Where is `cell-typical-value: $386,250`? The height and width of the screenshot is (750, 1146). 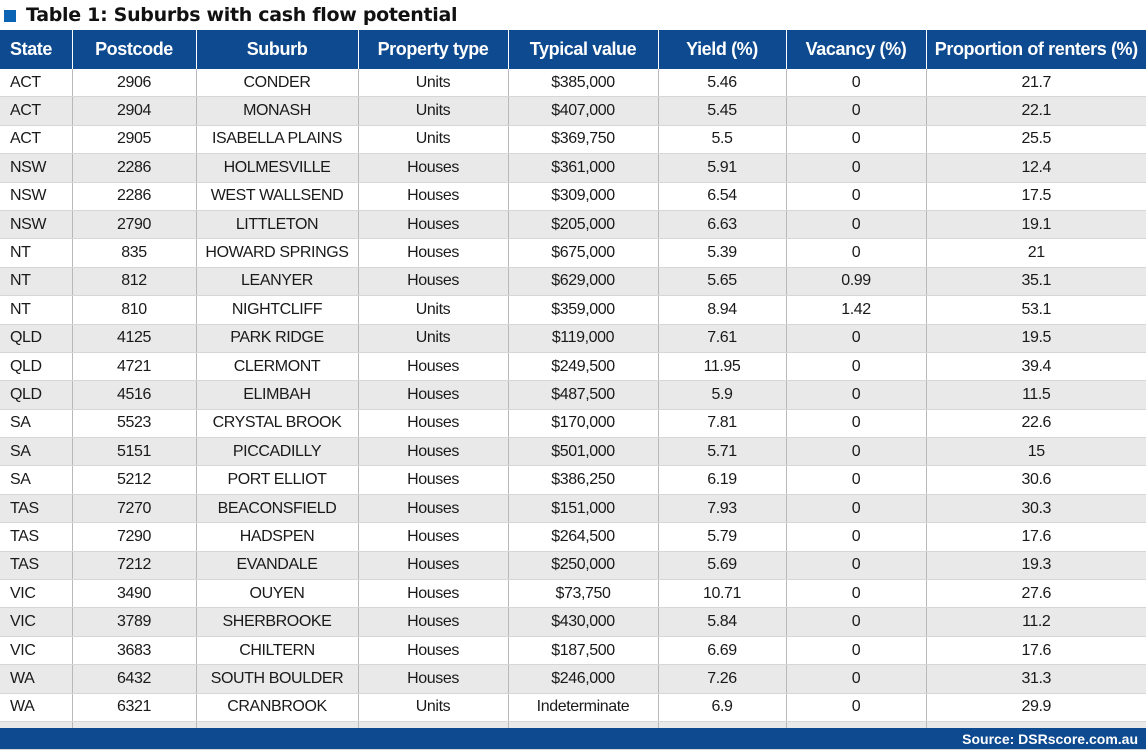
cell-typical-value: $386,250 is located at coordinates (583, 480).